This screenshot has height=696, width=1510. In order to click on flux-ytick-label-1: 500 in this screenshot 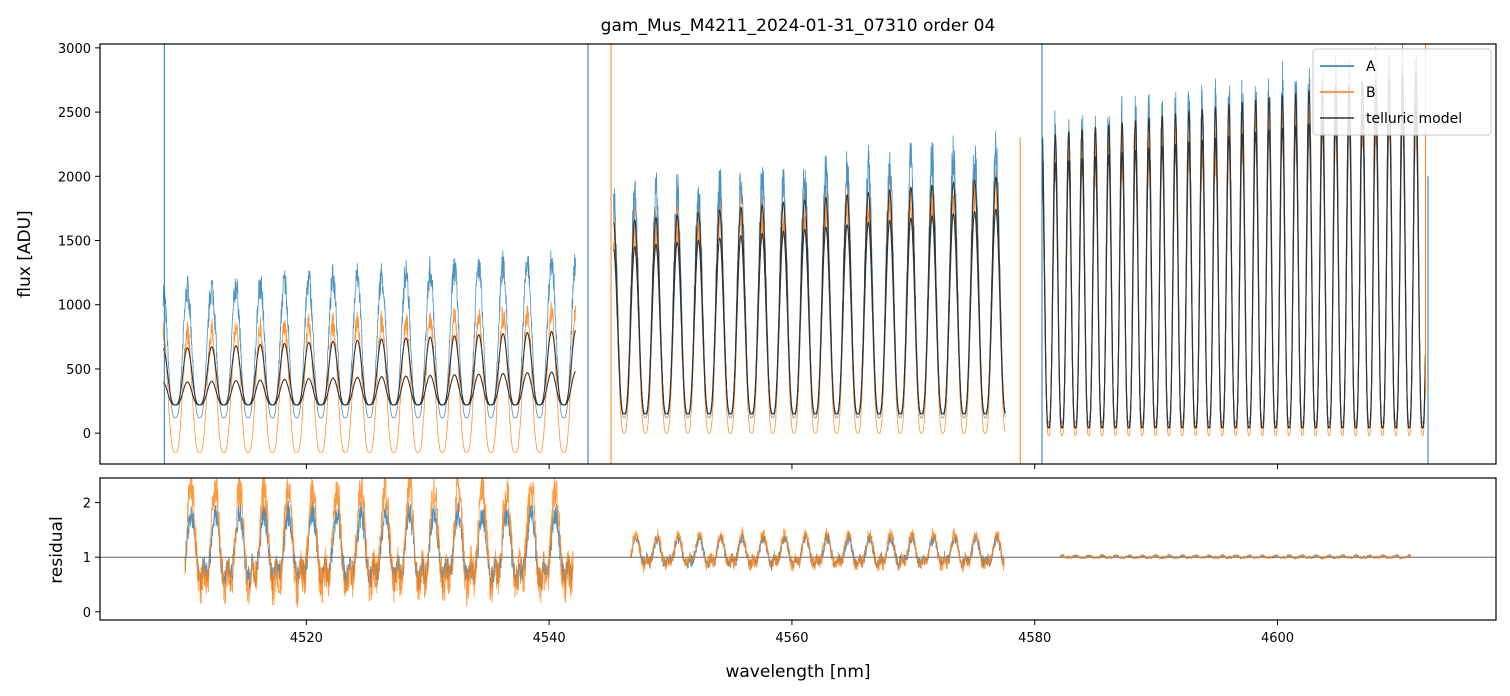, I will do `click(78, 370)`.